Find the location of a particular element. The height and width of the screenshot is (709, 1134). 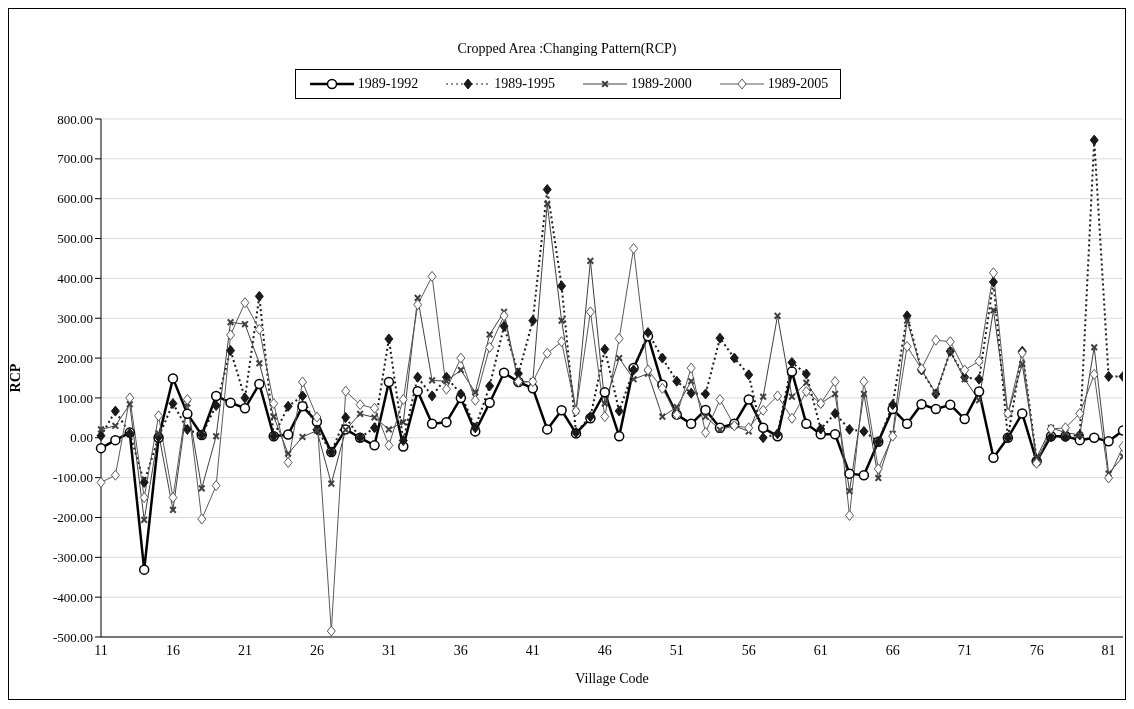

y-tick-label: 0.00 is located at coordinates (81, 438).